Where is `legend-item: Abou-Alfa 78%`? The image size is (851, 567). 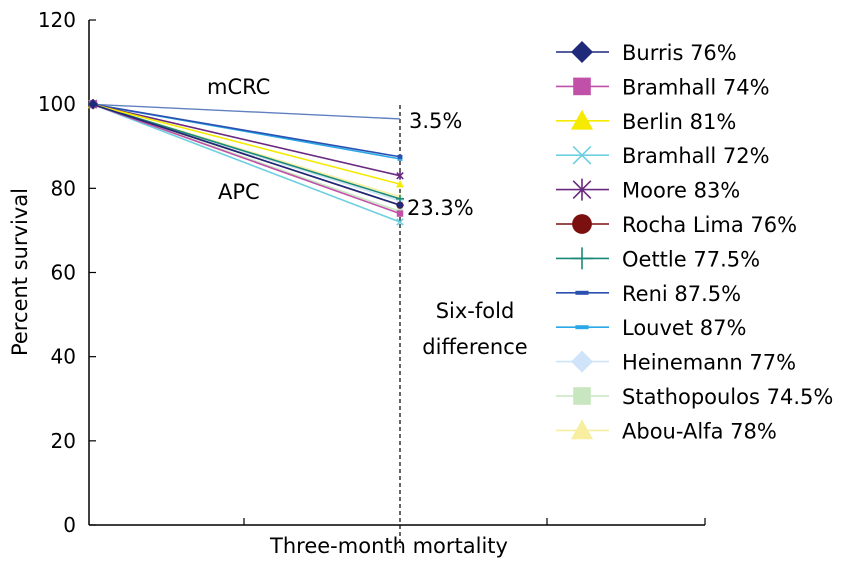
legend-item: Abou-Alfa 78% is located at coordinates (666, 431).